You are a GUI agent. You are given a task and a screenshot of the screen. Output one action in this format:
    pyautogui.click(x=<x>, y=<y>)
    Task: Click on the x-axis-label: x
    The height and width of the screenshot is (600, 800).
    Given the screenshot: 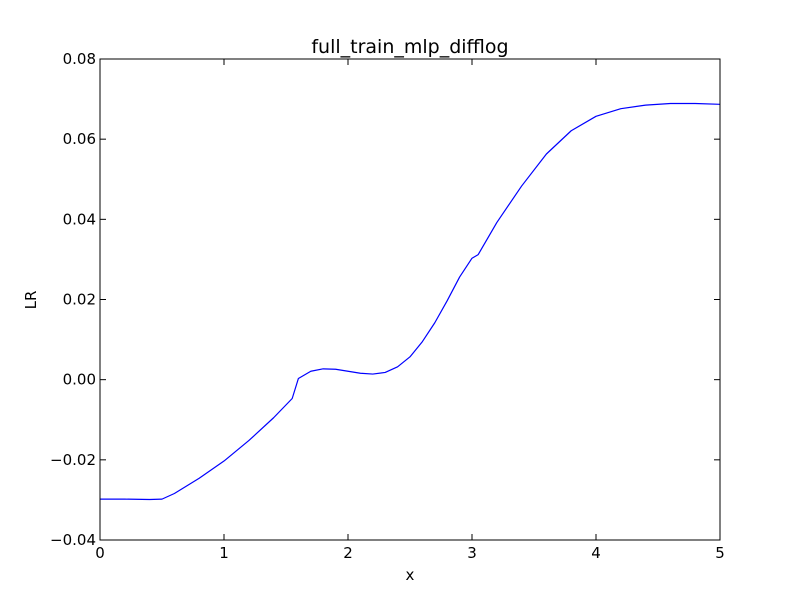 What is the action you would take?
    pyautogui.click(x=410, y=575)
    